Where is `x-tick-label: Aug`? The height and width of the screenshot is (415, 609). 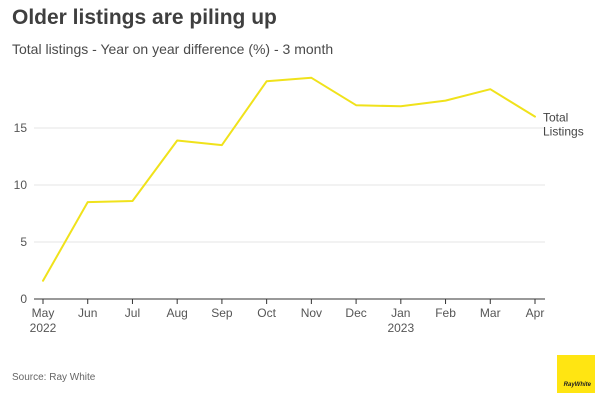
x-tick-label: Aug is located at coordinates (177, 313).